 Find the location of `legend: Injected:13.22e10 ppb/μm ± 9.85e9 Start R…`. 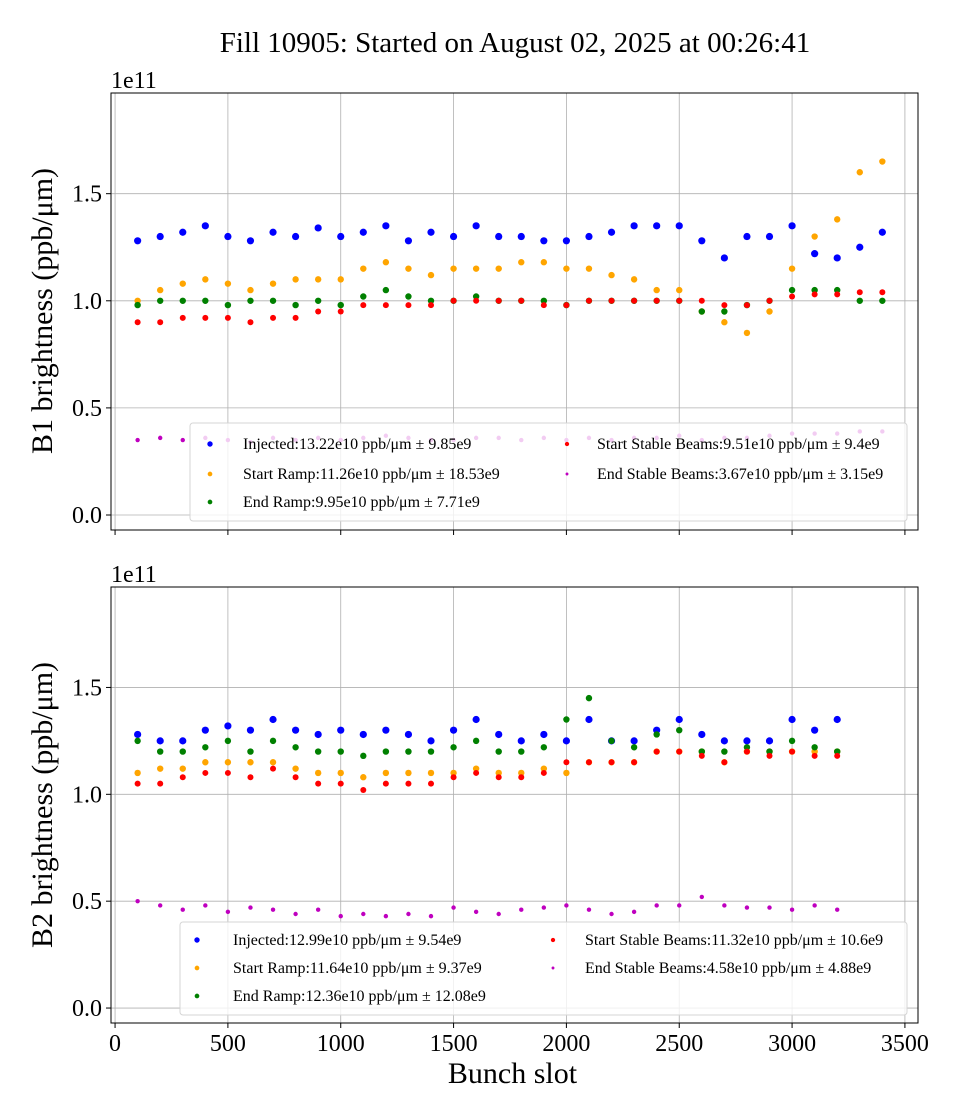

legend: Injected:13.22e10 ppb/μm ± 9.85e9 Start R… is located at coordinates (548, 472).